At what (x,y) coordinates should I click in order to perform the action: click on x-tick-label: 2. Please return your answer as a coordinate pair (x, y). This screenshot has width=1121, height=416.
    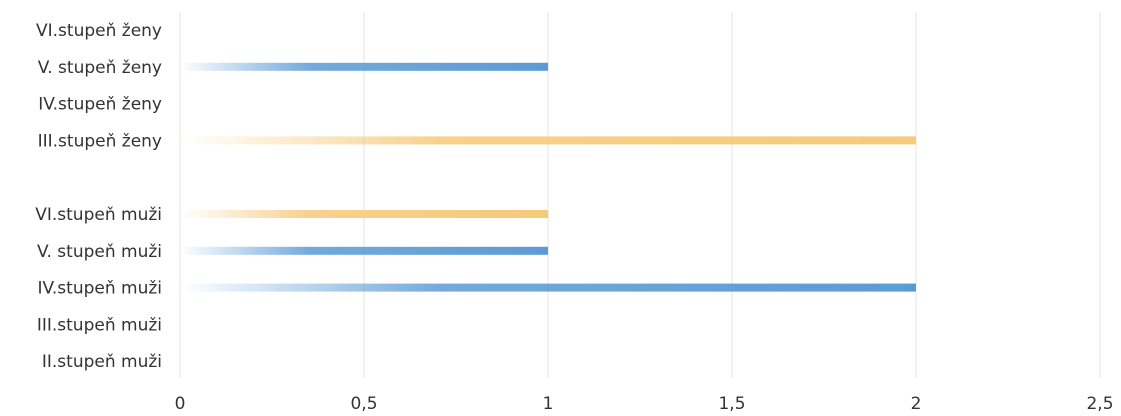
    Looking at the image, I should click on (916, 404).